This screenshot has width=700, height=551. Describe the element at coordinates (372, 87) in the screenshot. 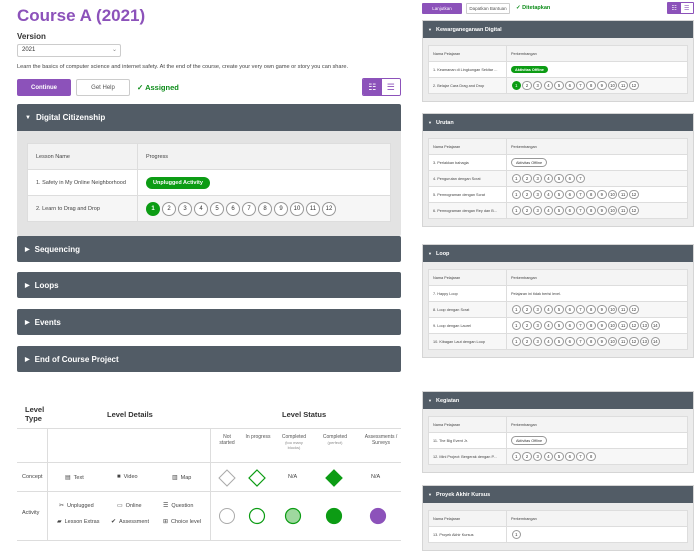

I see `detail-view-icon: ☷` at that location.